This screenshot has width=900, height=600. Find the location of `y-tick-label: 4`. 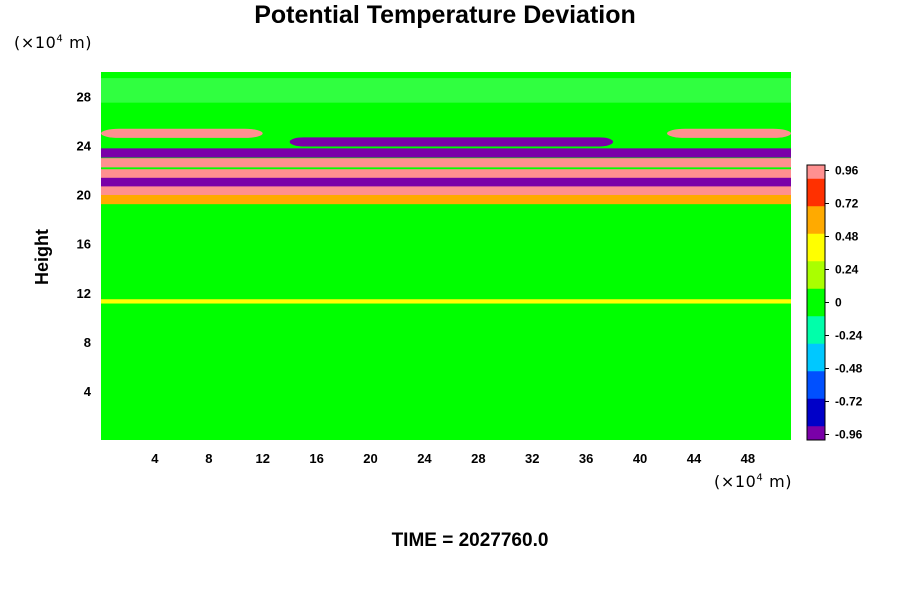

y-tick-label: 4 is located at coordinates (88, 391).